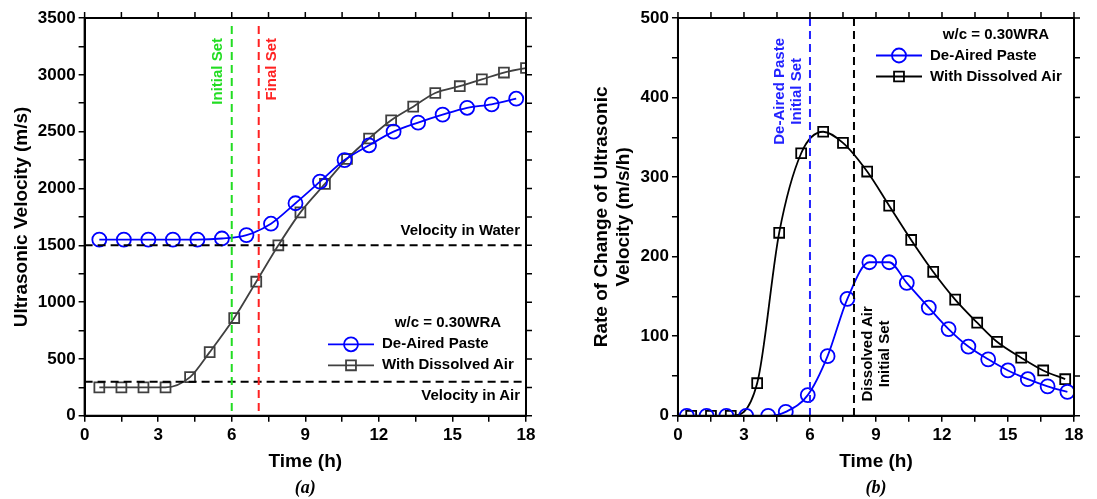 This screenshot has width=1097, height=499. I want to click on y-tick-label: 300, so click(654, 176).